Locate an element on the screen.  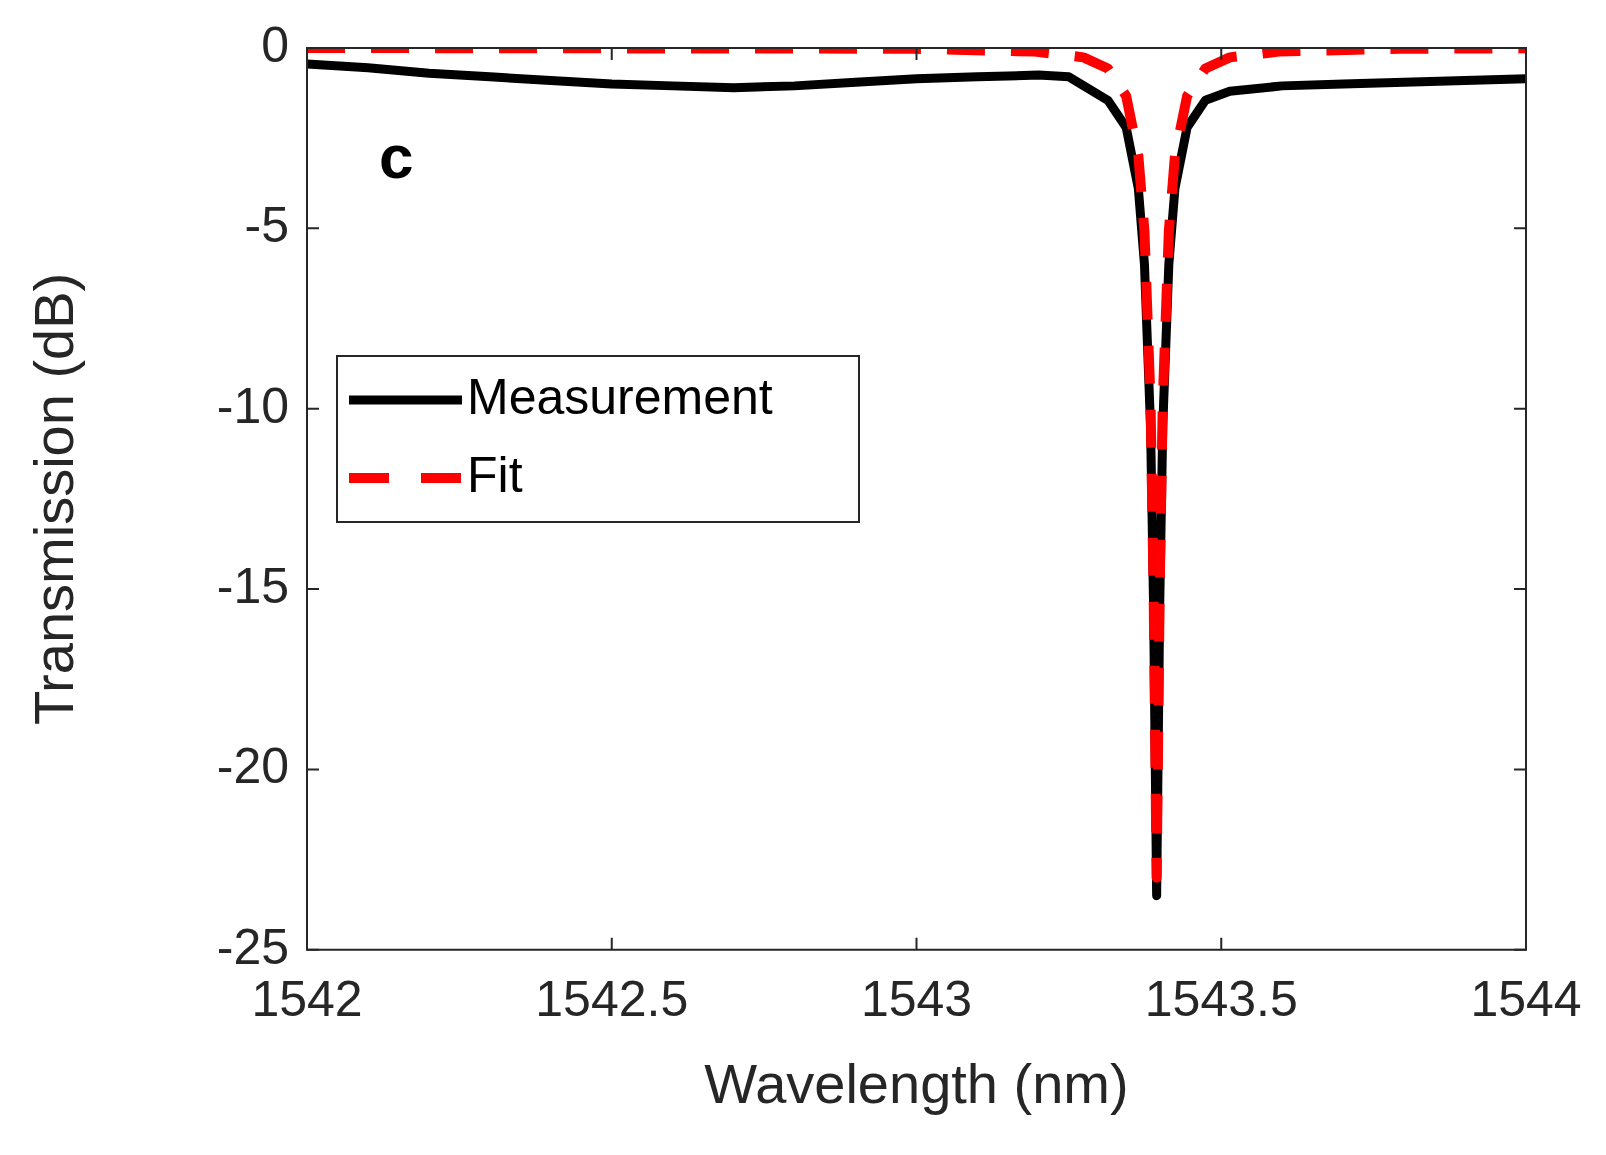
y-tick-label: -15 is located at coordinates (252, 585).